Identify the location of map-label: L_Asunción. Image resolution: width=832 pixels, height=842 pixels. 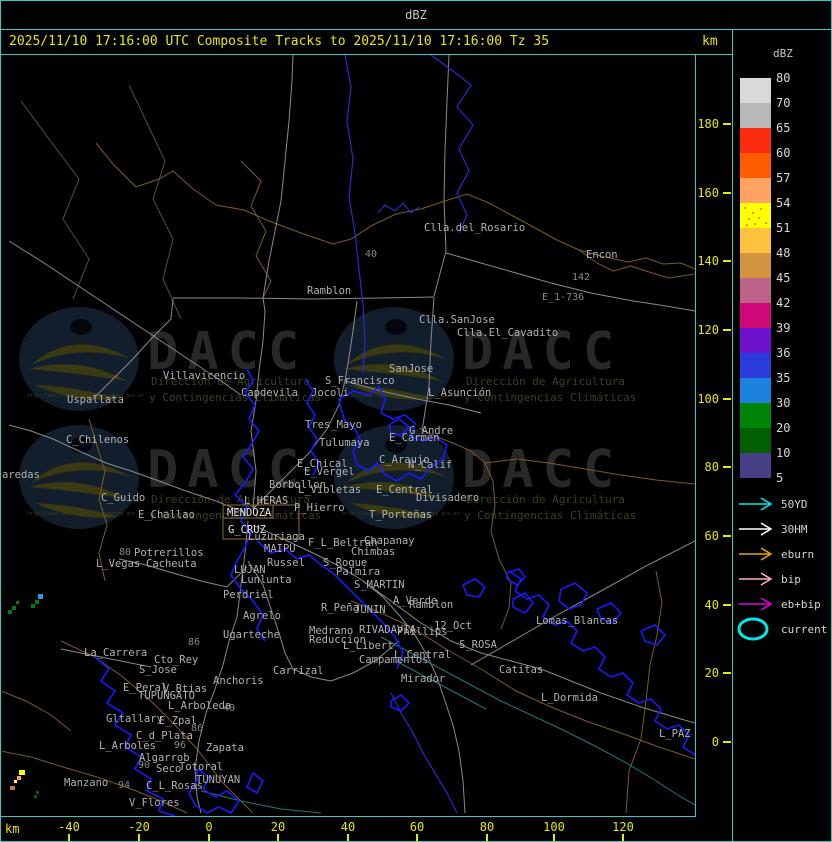
(459, 393).